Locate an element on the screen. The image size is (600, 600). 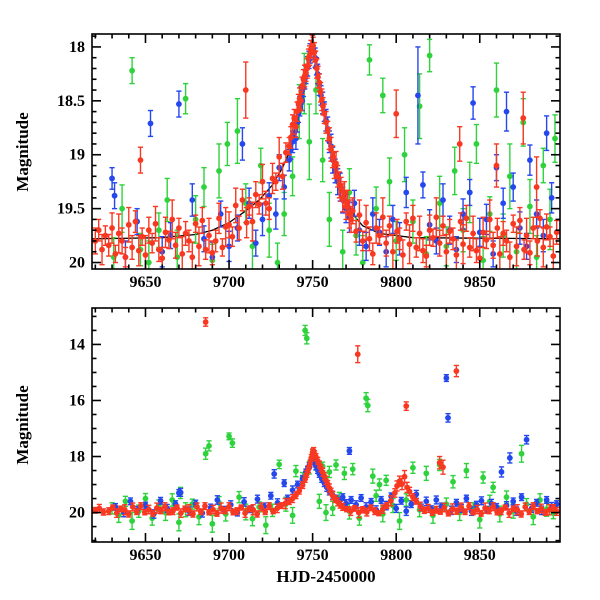
x-axis-title: HJD-2450000 is located at coordinates (326, 576).